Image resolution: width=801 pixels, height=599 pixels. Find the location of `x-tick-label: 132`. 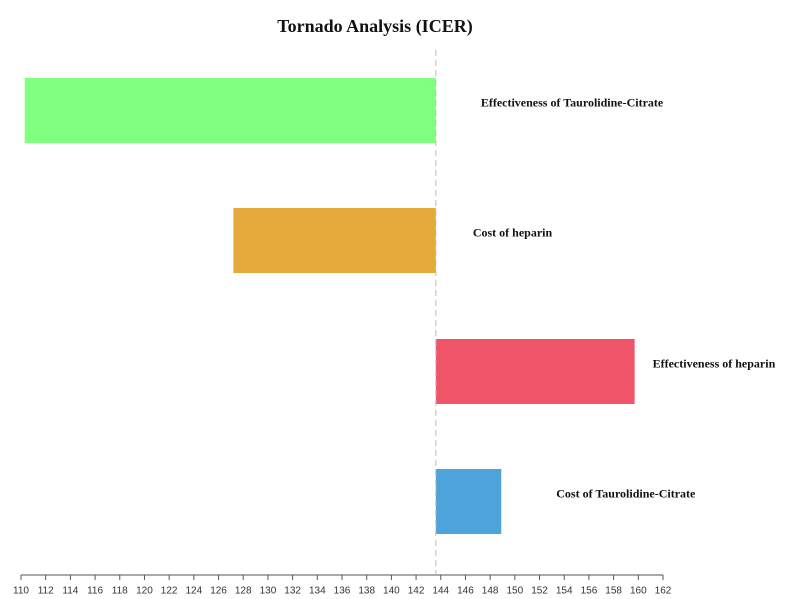

x-tick-label: 132 is located at coordinates (292, 591).